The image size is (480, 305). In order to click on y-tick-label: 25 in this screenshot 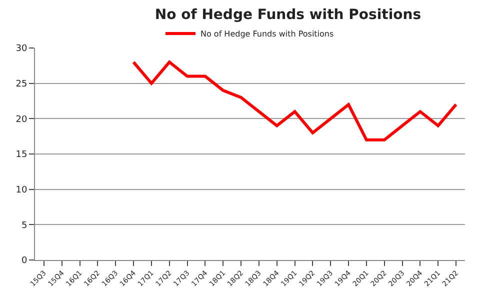, I will do `click(22, 84)`.